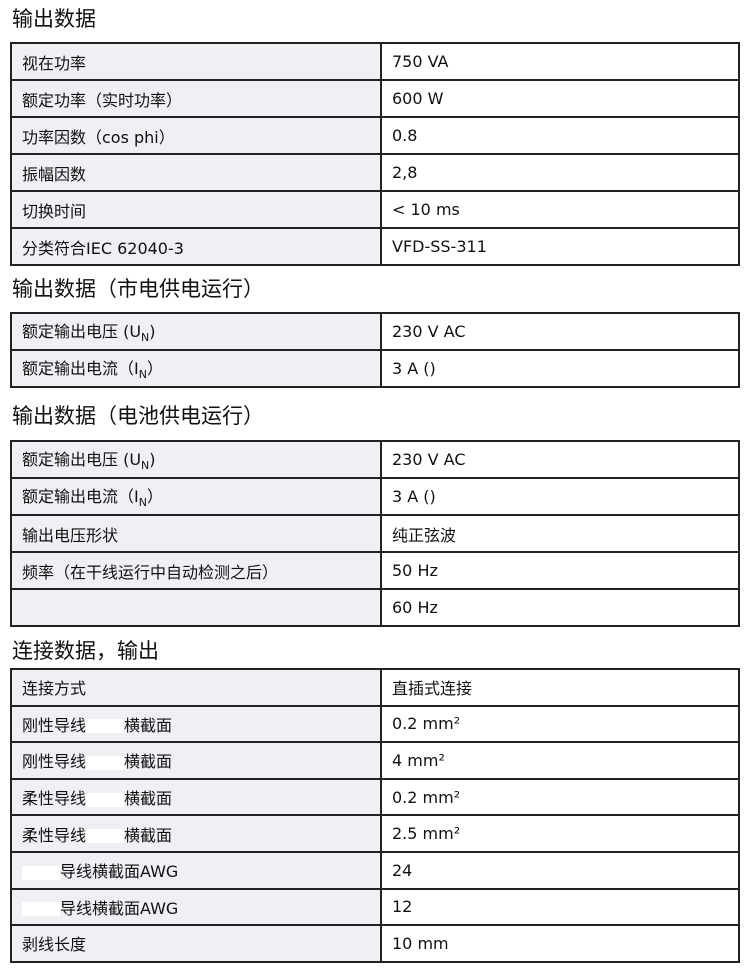 The height and width of the screenshot is (969, 750). What do you see at coordinates (560, 570) in the screenshot?
I see `spec-value: 50 Hz` at bounding box center [560, 570].